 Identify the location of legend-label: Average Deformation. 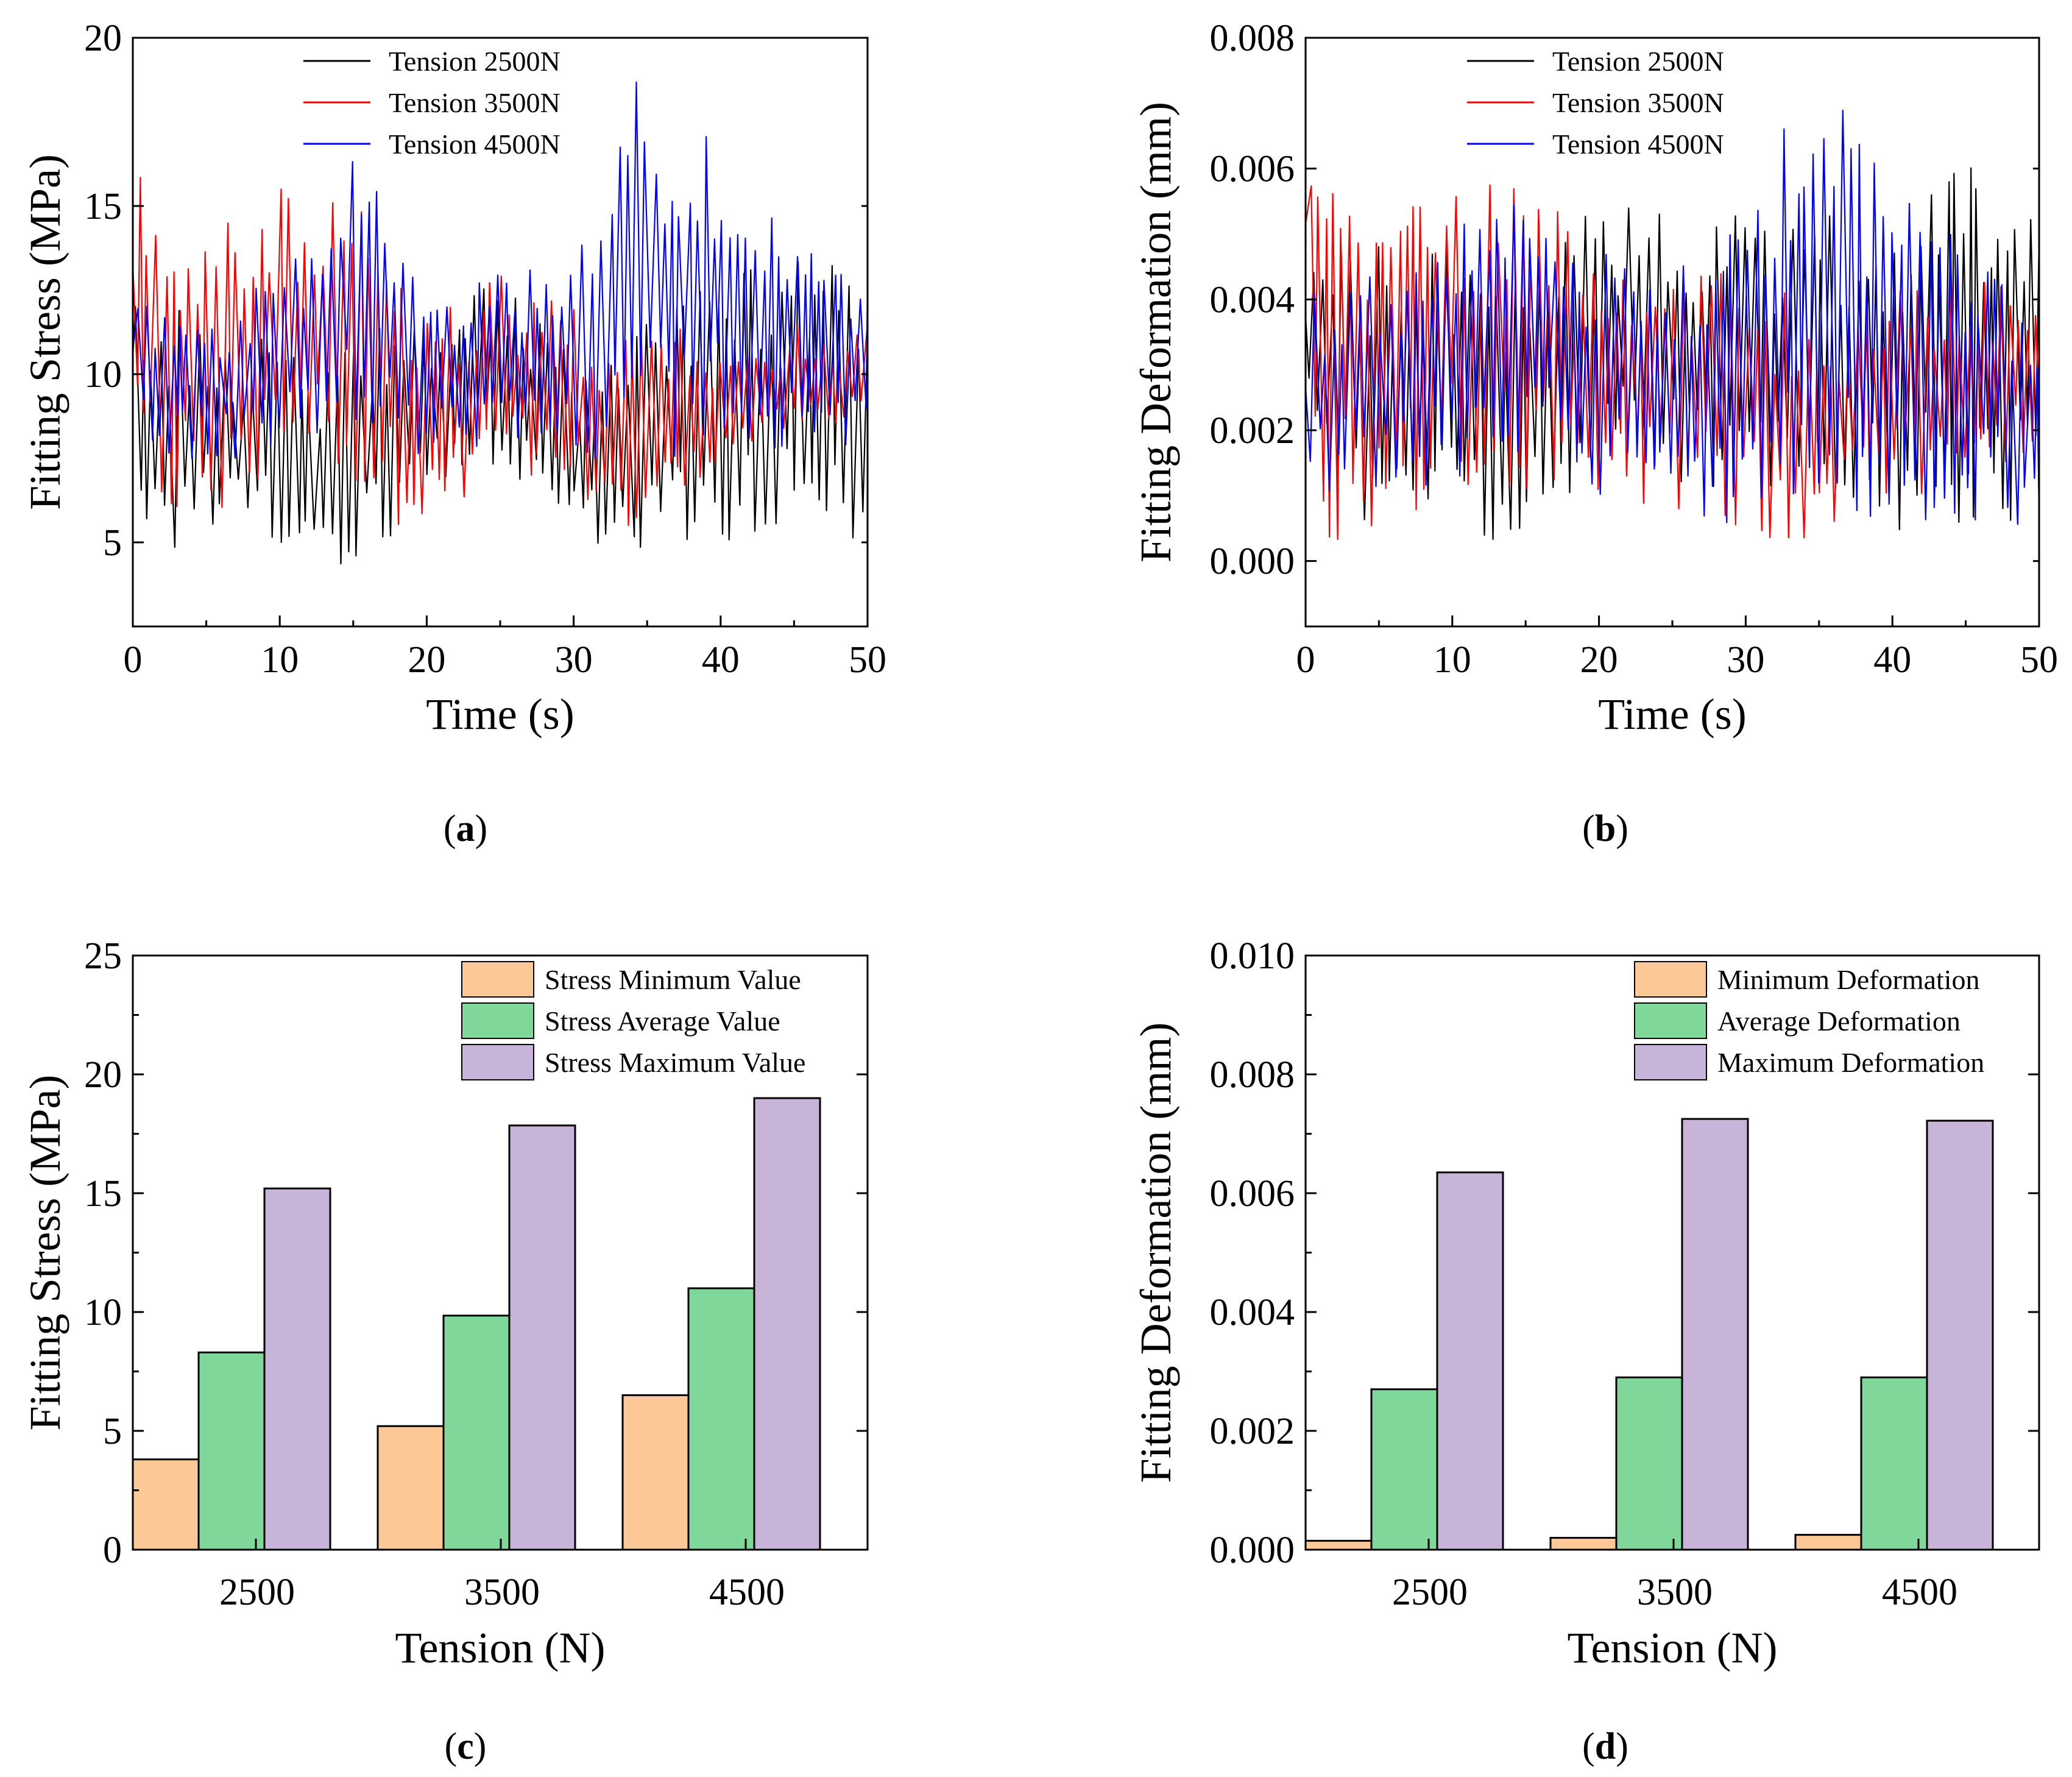
(1839, 1021).